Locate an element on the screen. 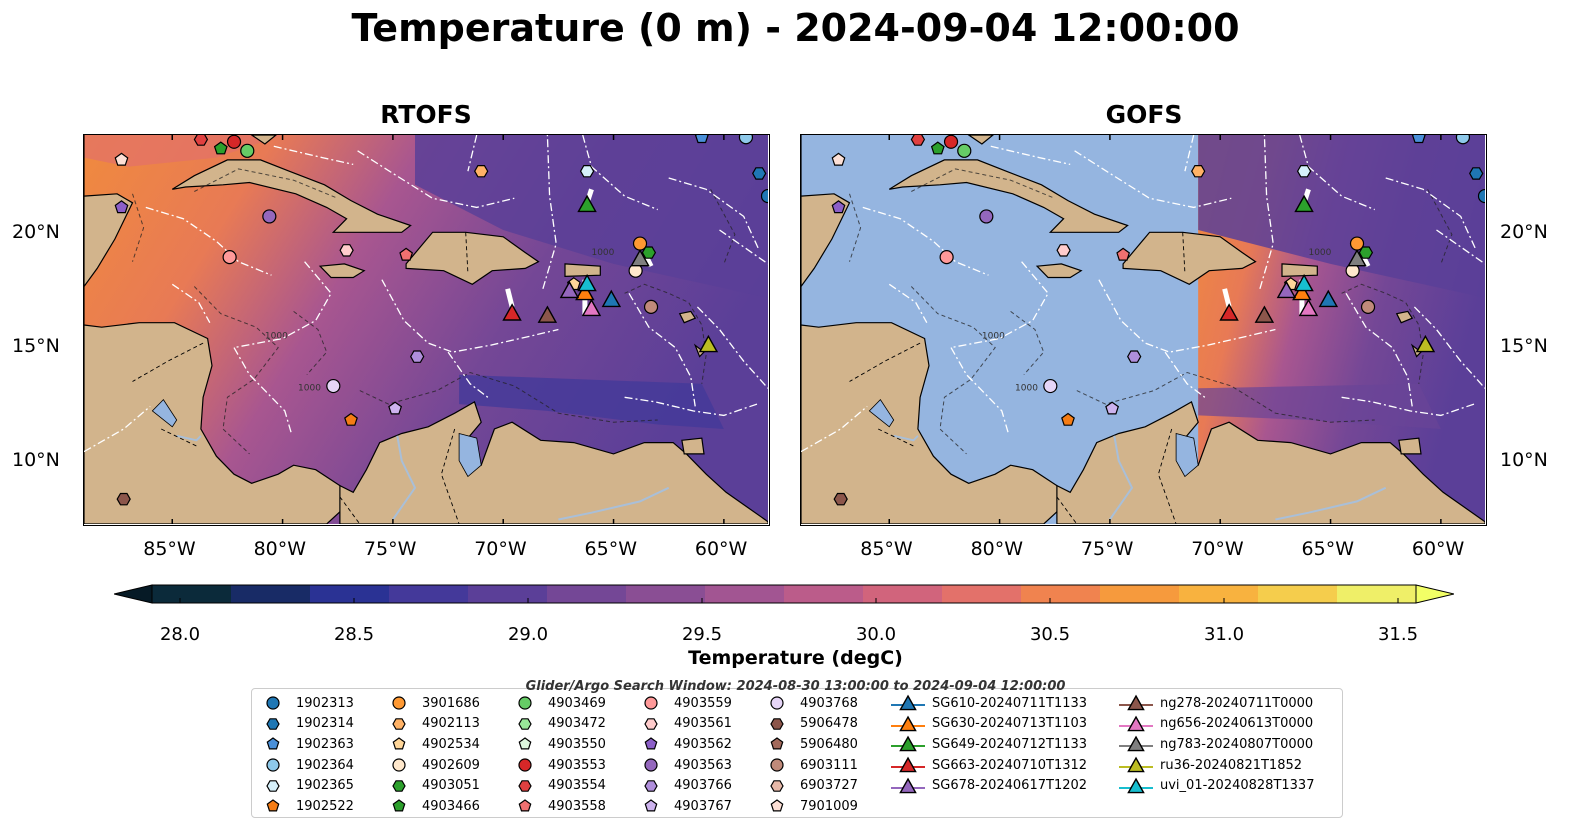  legend-label: 6903111 is located at coordinates (829, 765).